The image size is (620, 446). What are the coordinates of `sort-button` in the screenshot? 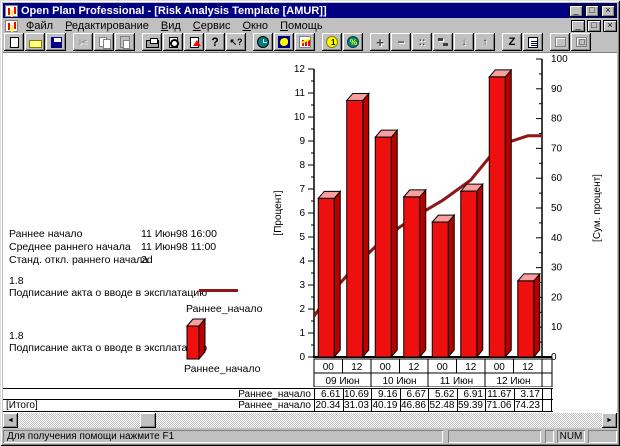 It's located at (512, 42).